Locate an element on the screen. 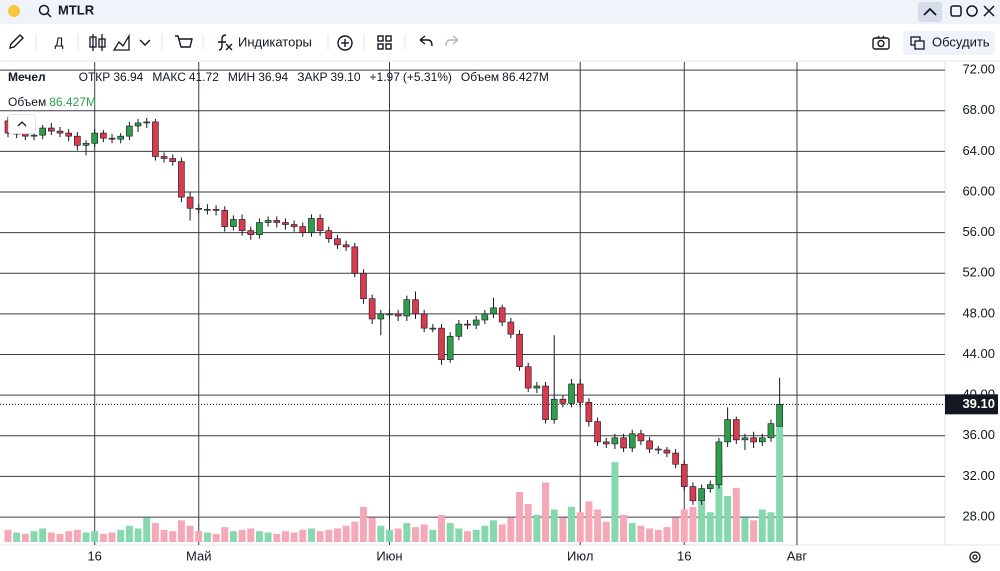 Image resolution: width=1000 pixels, height=571 pixels. collapse-legend-button is located at coordinates (22, 124).